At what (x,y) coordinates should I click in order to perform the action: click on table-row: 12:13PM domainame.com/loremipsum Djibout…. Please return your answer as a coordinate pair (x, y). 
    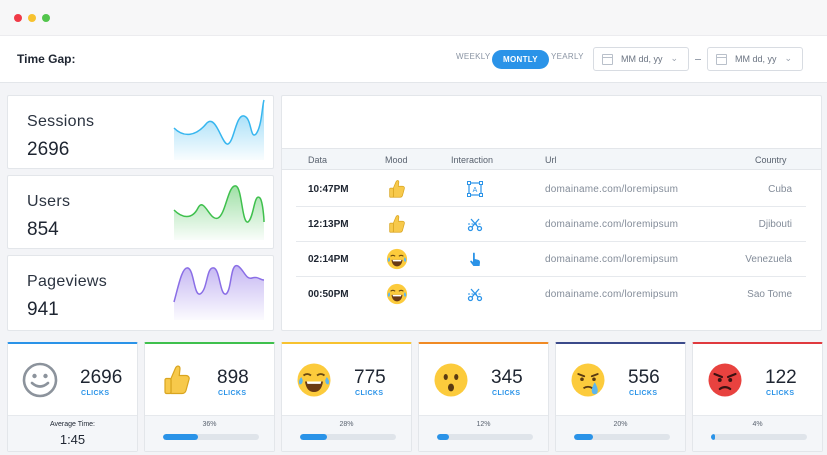
    Looking at the image, I should click on (551, 224).